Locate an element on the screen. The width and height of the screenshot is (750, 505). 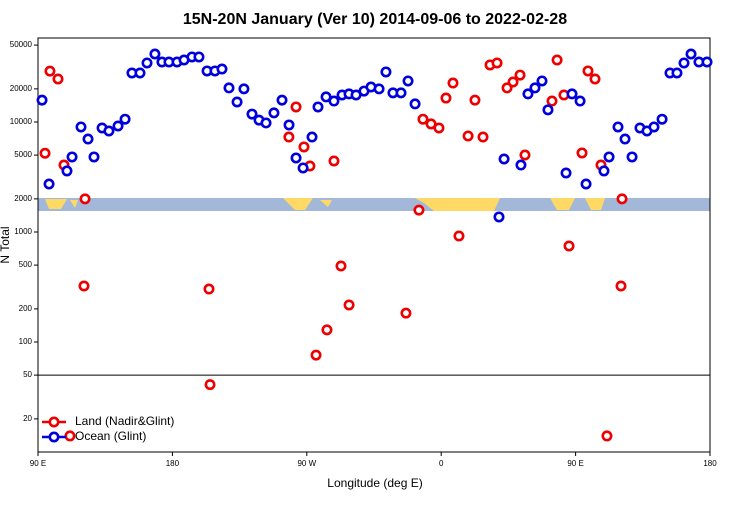
y-tick-label: 50000 is located at coordinates (21, 44).